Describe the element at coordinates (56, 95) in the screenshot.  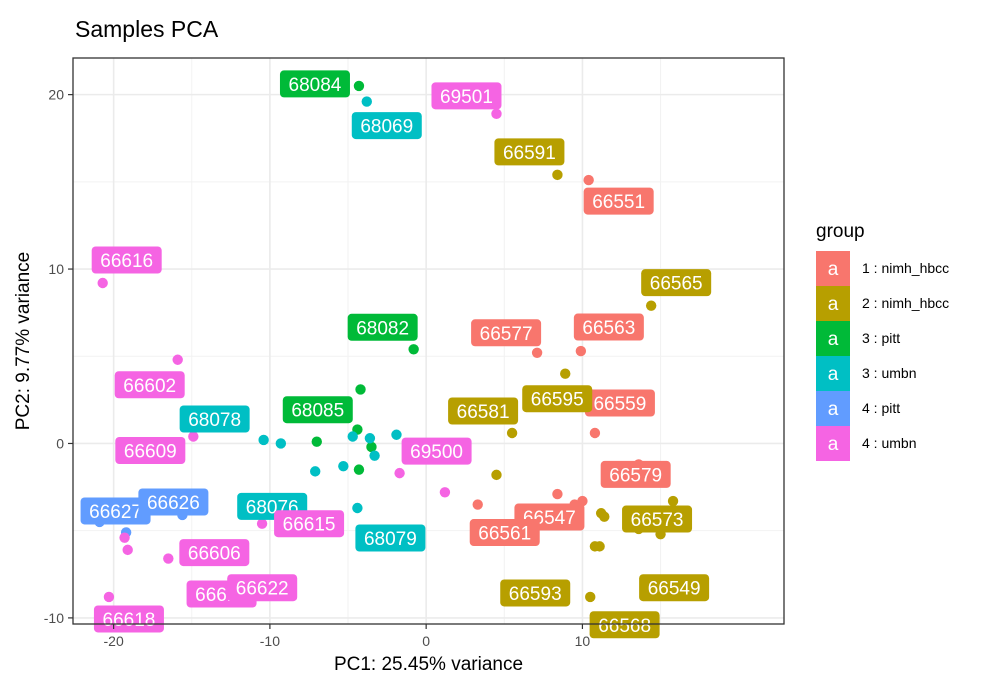
I see `y-tick-label: 20` at that location.